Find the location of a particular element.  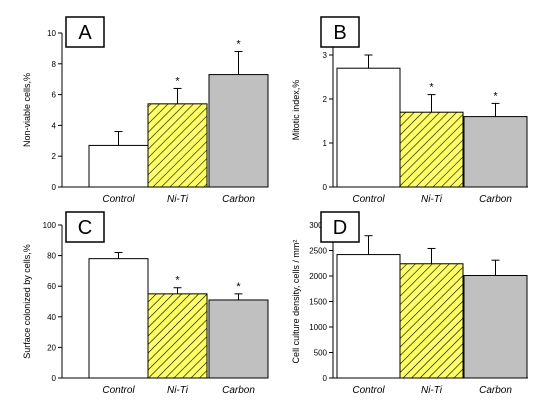

y-tick-label: 1500 is located at coordinates (318, 302).